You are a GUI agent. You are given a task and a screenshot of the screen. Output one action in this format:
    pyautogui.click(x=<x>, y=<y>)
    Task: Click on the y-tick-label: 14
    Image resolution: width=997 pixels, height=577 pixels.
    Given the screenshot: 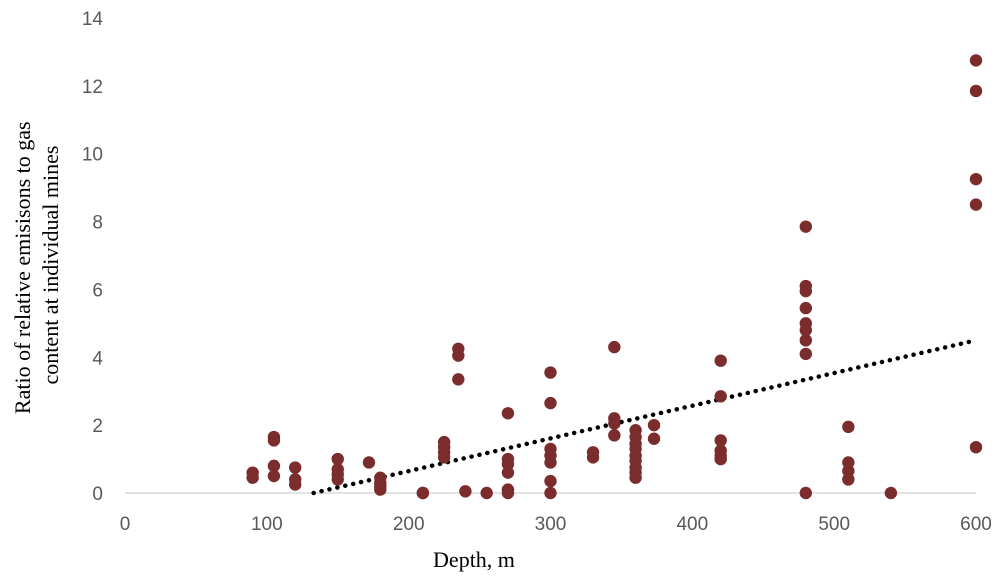 What is the action you would take?
    pyautogui.click(x=93, y=19)
    